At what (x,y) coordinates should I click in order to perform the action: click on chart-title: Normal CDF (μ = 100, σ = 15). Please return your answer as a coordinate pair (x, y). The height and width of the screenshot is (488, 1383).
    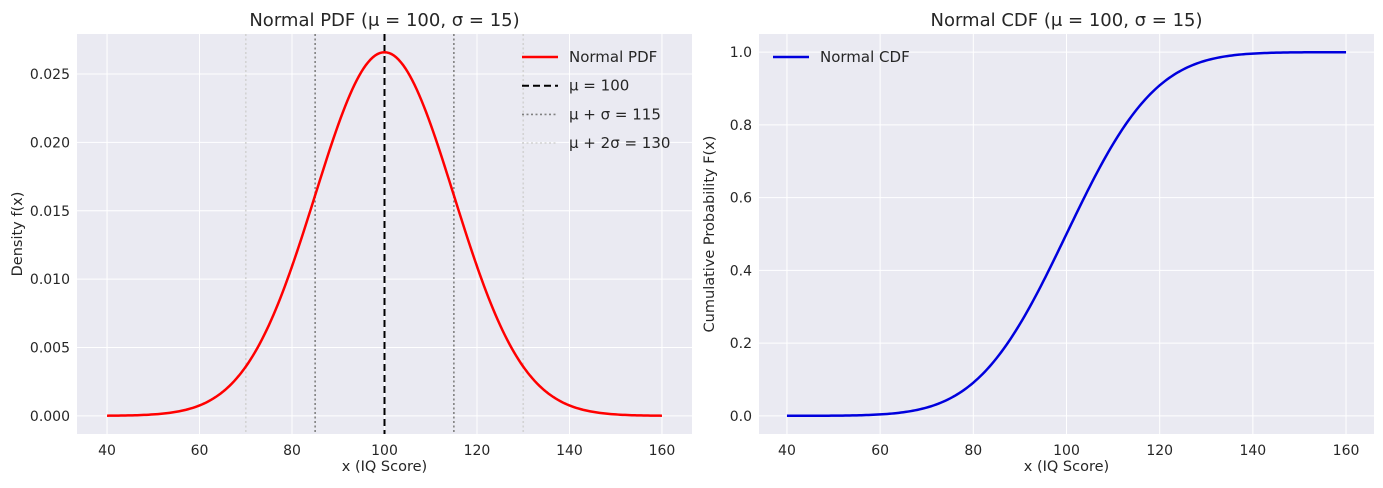
    Looking at the image, I should click on (1066, 20).